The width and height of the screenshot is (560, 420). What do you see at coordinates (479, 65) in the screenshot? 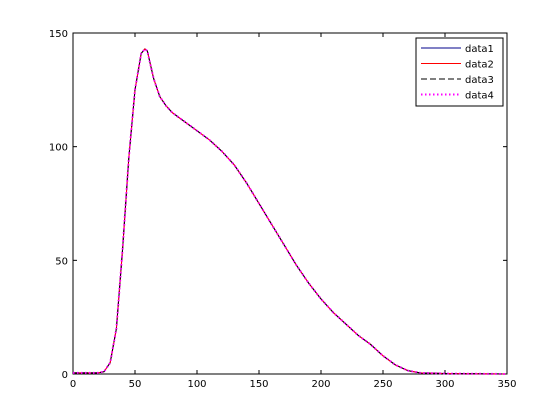
I see `legend-label: data2` at bounding box center [479, 65].